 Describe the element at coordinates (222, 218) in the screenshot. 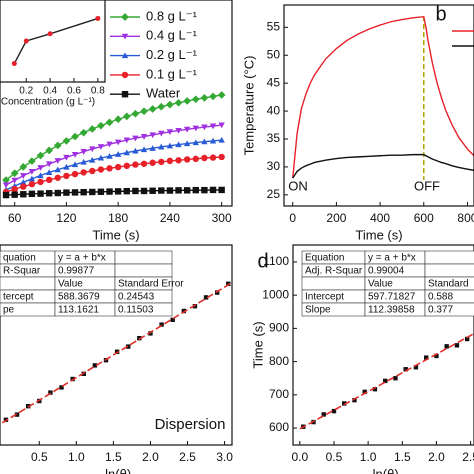

I see `x-tick-label: 300` at that location.